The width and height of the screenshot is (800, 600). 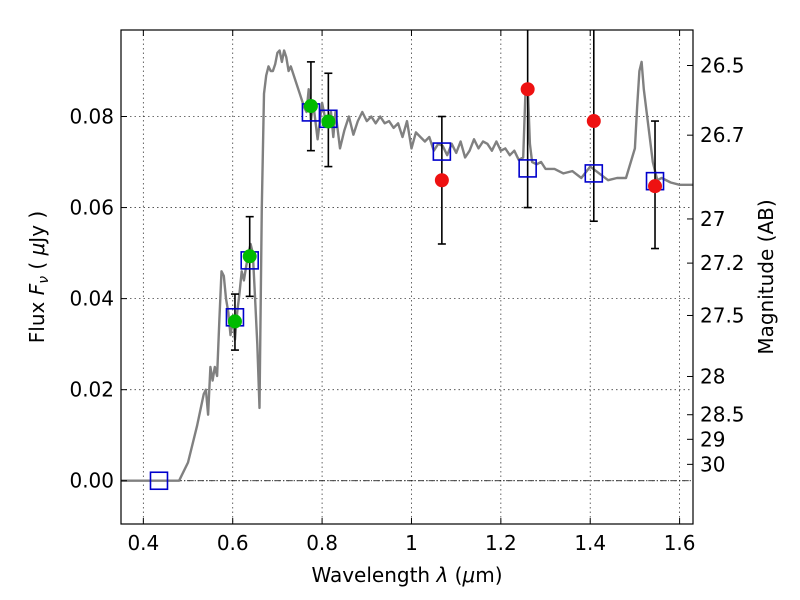 I want to click on y-axis-label: Flux Fν ( μJy ), so click(x=38, y=277).